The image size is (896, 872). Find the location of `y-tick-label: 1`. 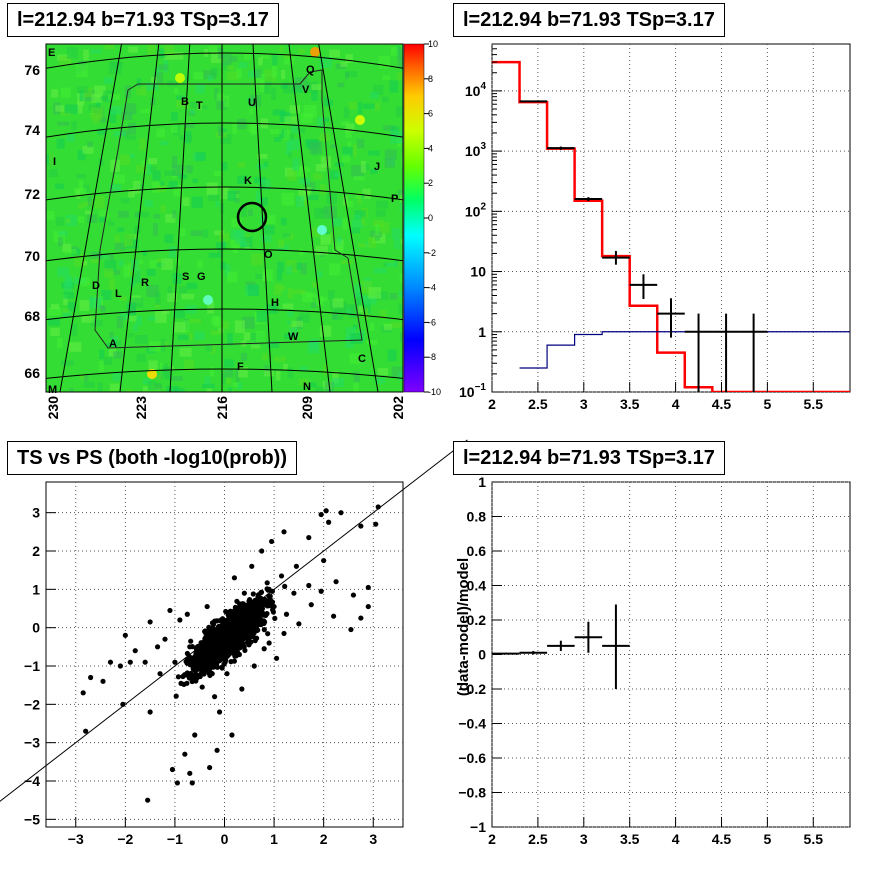

y-tick-label: 1 is located at coordinates (482, 482).